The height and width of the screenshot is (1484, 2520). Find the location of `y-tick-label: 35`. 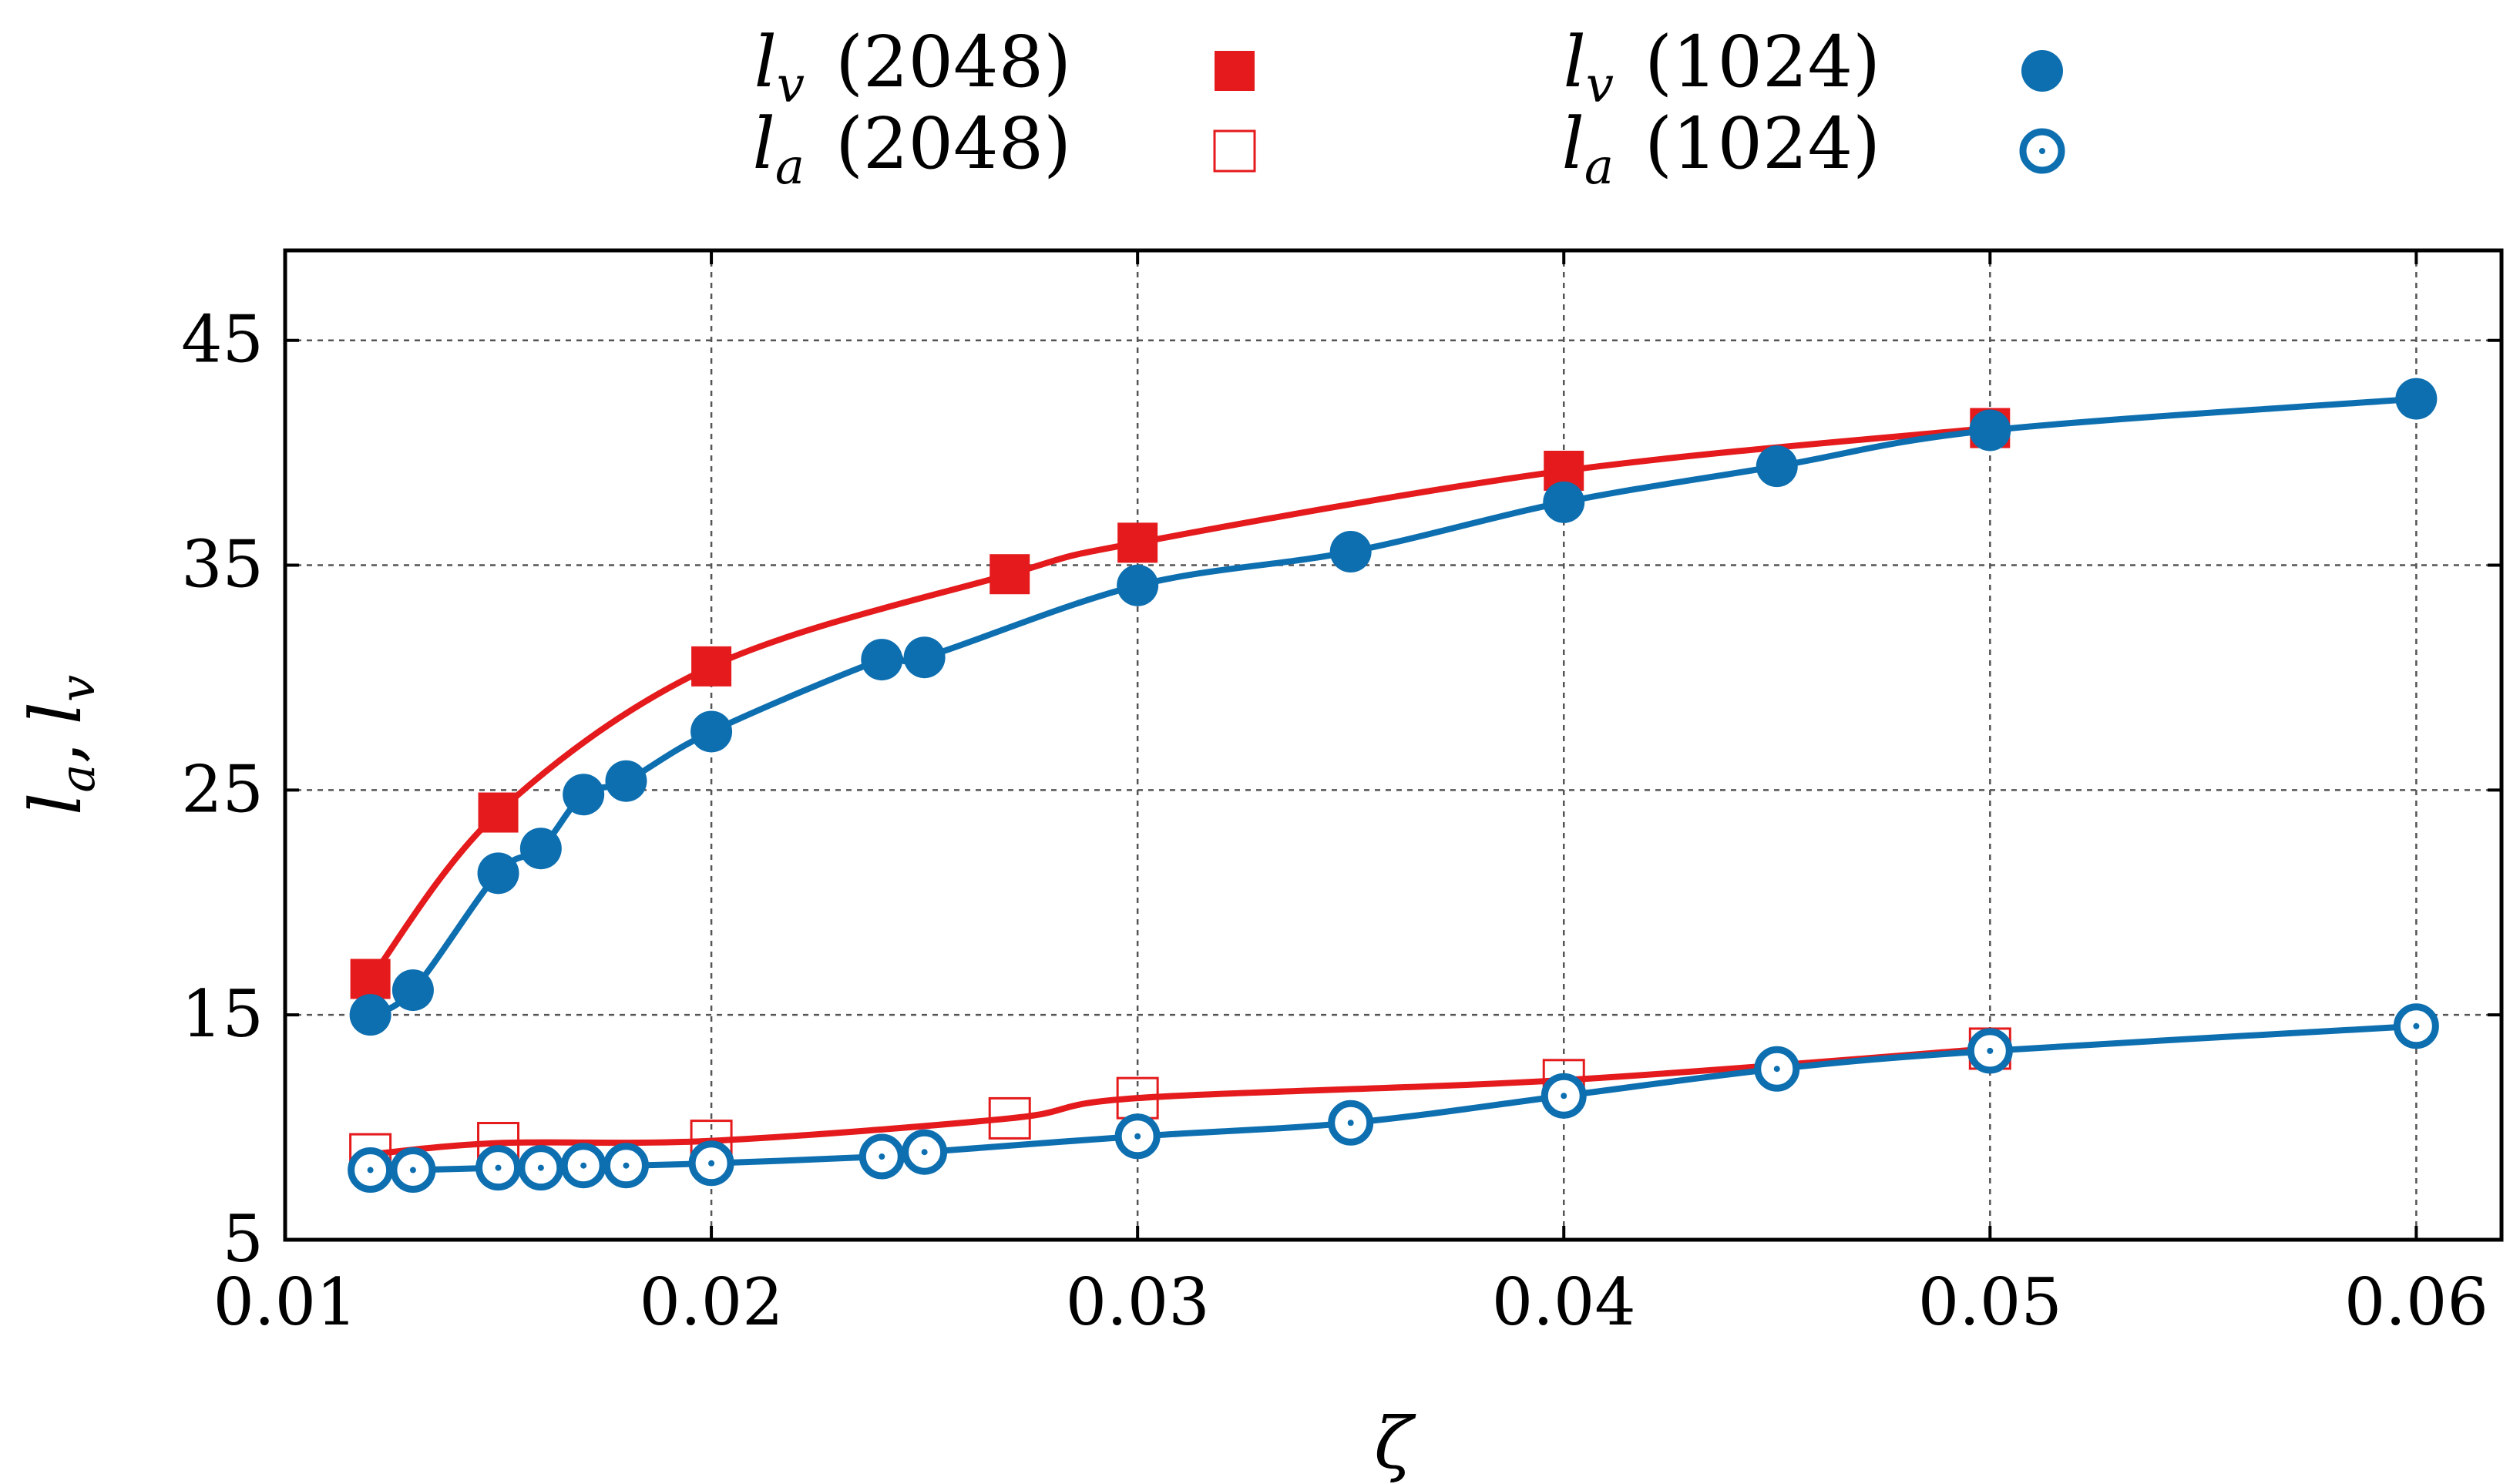

y-tick-label: 35 is located at coordinates (223, 565).